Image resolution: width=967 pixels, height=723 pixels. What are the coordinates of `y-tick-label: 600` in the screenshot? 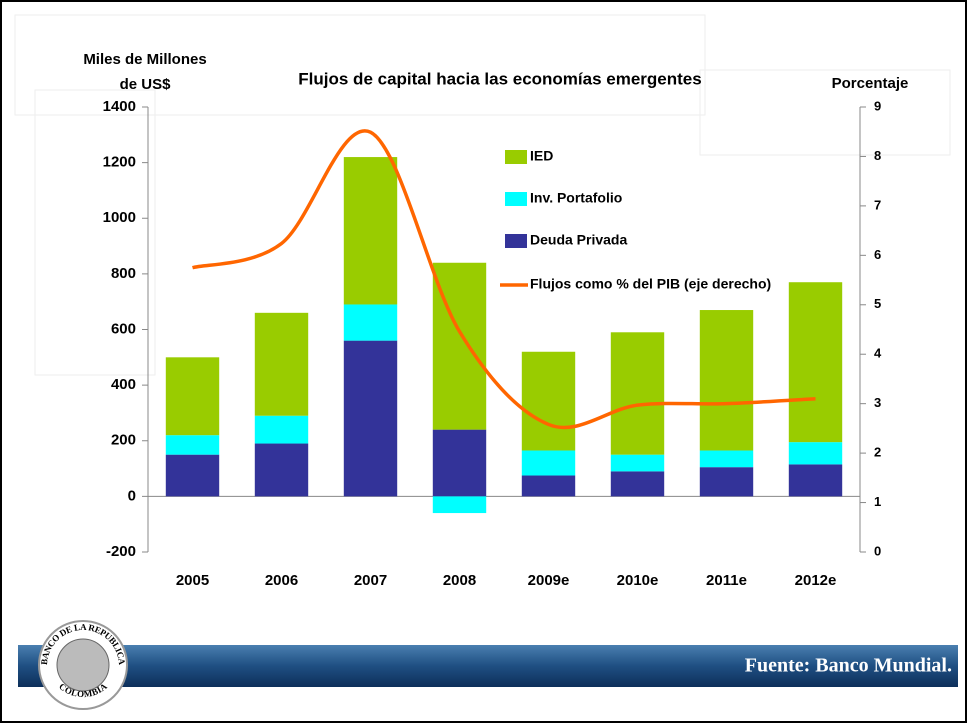 It's located at (123, 328).